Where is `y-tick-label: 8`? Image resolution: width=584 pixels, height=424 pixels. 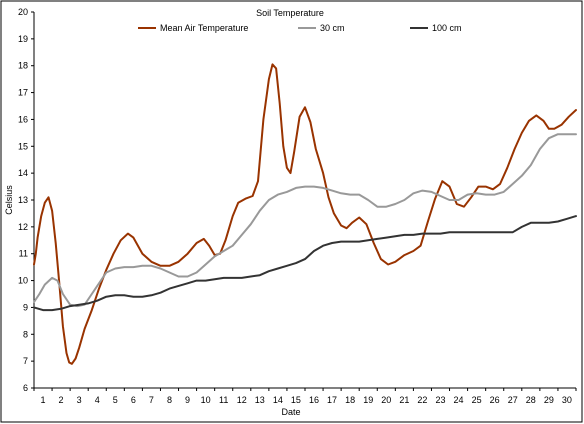 y-tick-label: 8 is located at coordinates (25, 334).